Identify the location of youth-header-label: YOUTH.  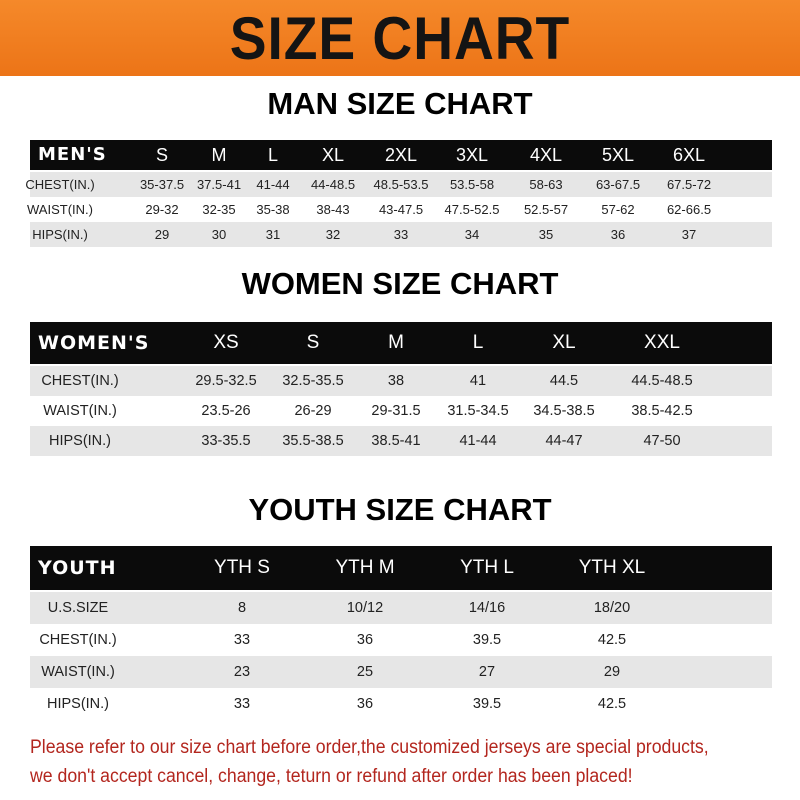
(77, 568).